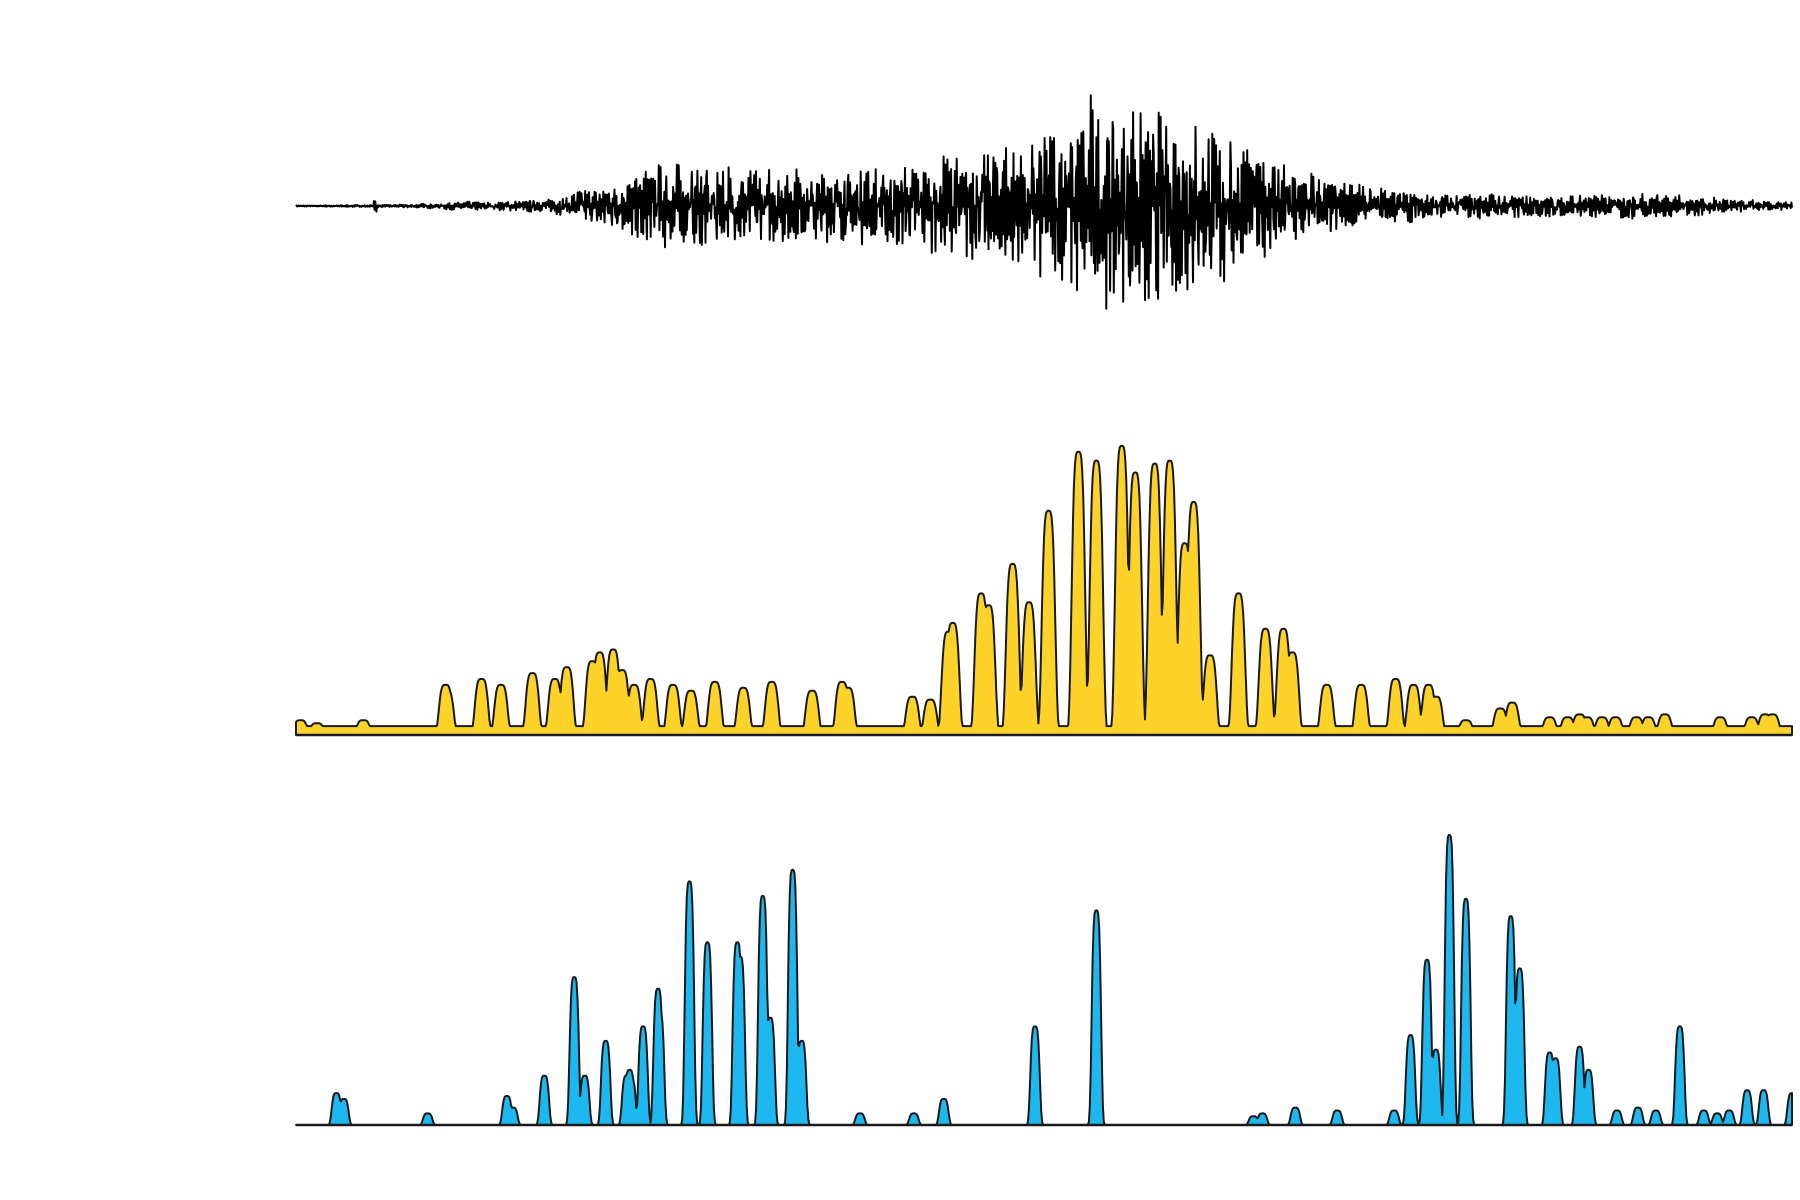 The height and width of the screenshot is (1200, 1800). I want to click on waveform-line, so click(1044, 202).